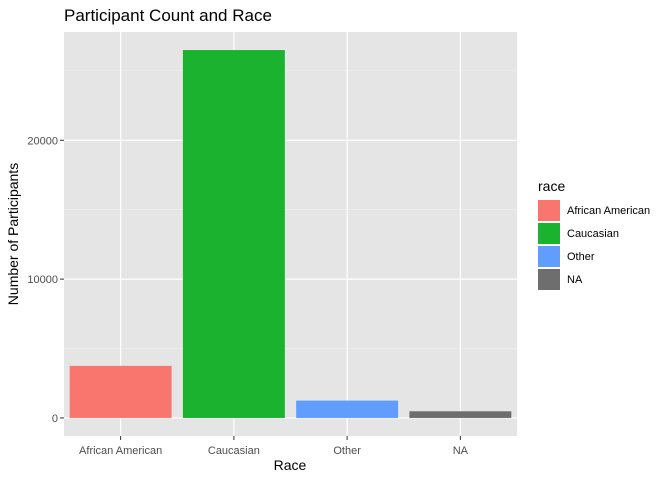 This screenshot has height=480, width=672. What do you see at coordinates (460, 414) in the screenshot?
I see `bar-na` at bounding box center [460, 414].